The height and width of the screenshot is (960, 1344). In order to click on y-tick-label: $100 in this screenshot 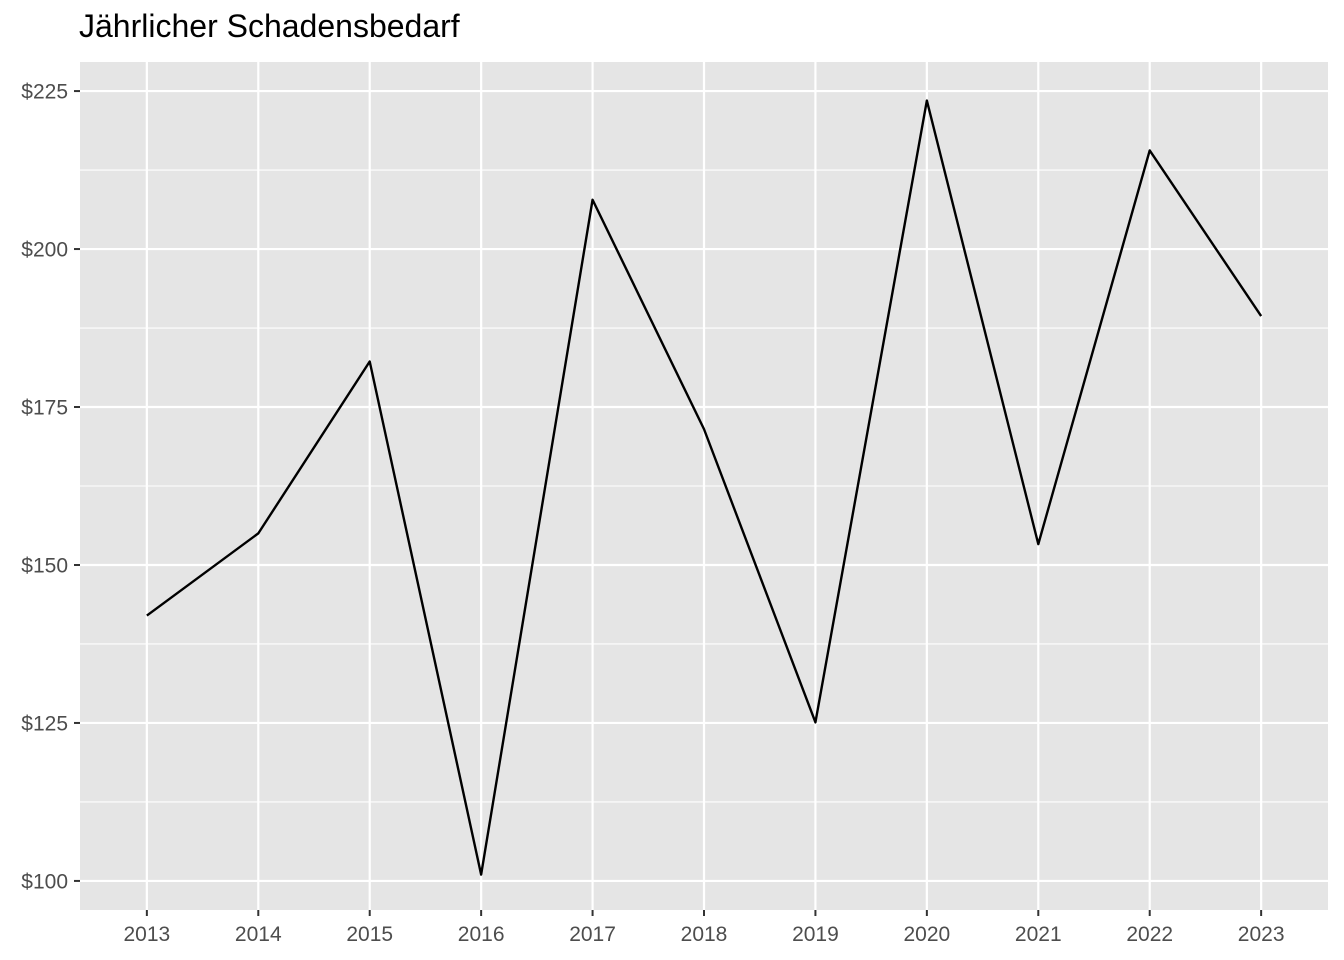, I will do `click(44, 881)`.